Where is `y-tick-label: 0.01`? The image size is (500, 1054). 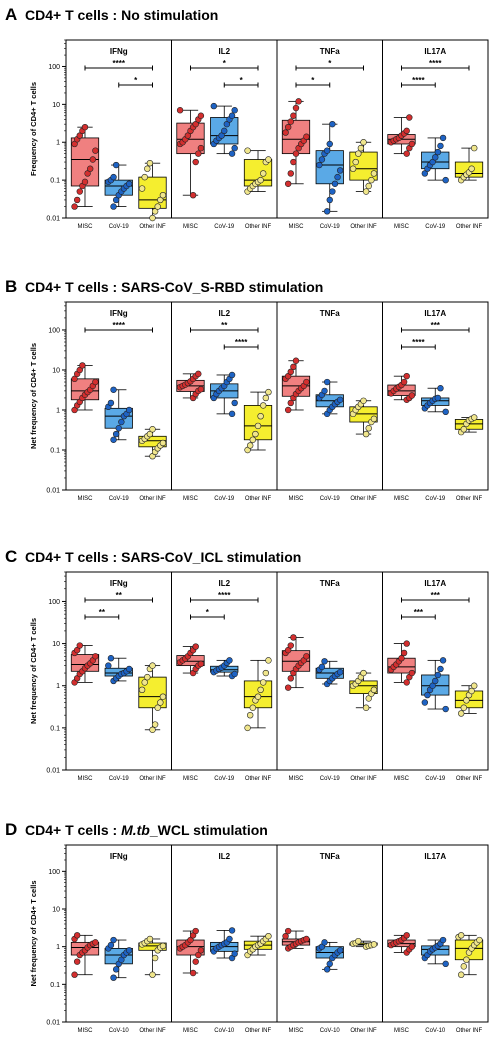
y-tick-label: 0.01 is located at coordinates (53, 1023).